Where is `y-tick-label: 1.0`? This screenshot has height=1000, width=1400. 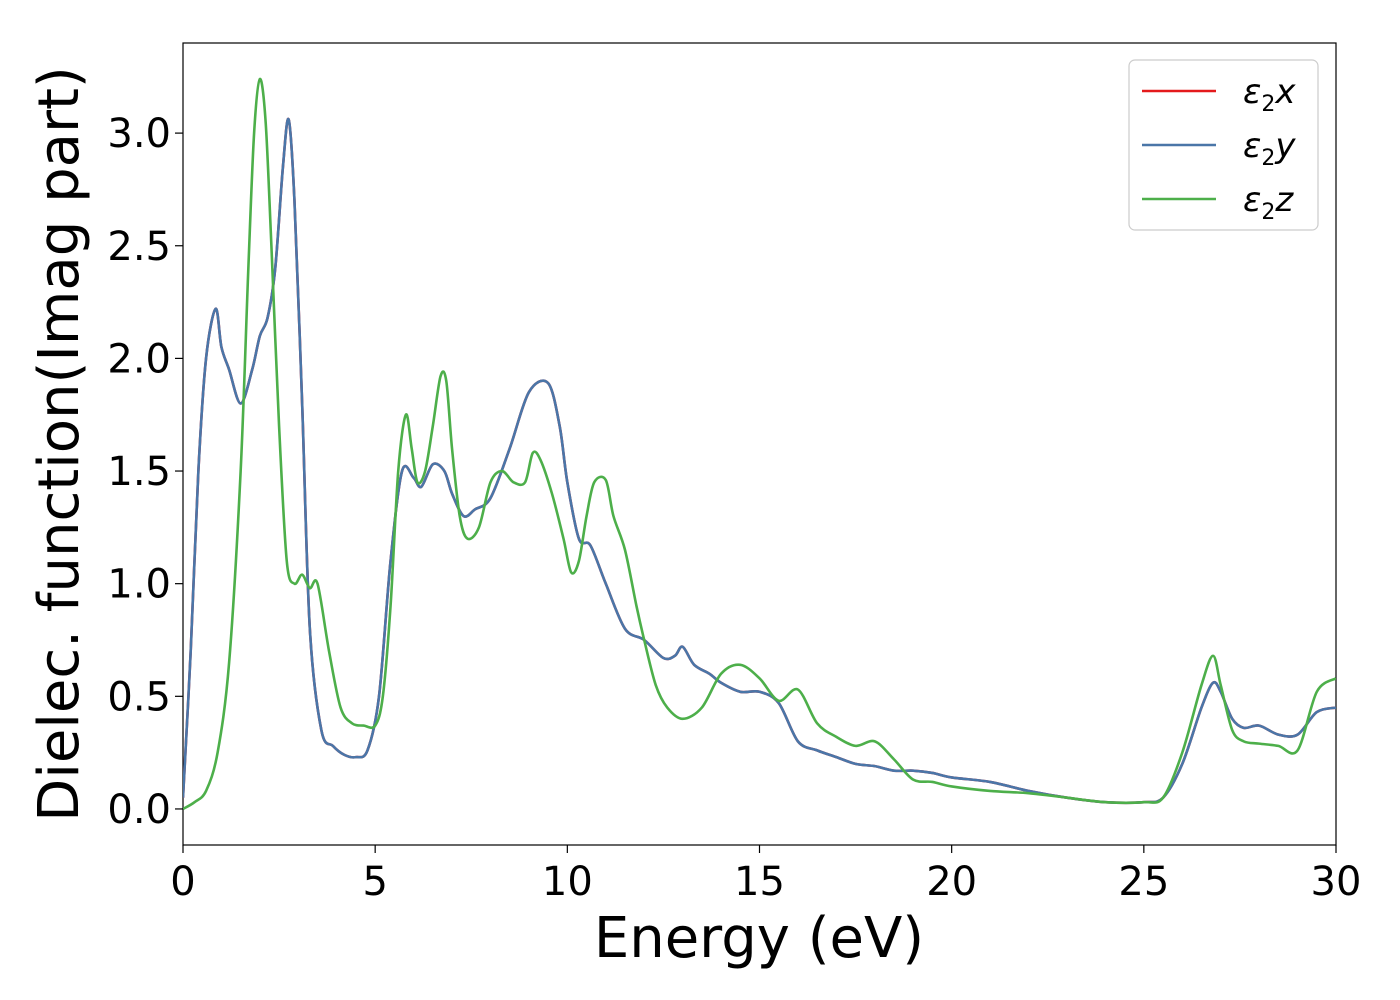
y-tick-label: 1.0 is located at coordinates (139, 585).